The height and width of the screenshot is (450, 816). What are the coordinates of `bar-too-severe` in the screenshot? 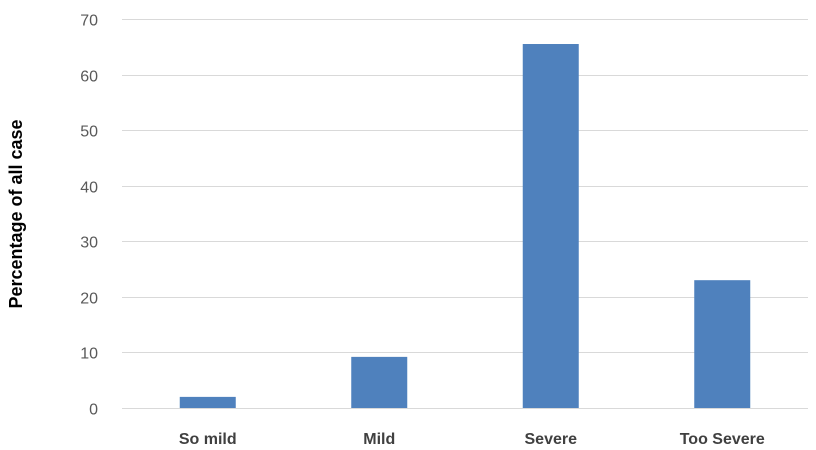 It's located at (722, 344).